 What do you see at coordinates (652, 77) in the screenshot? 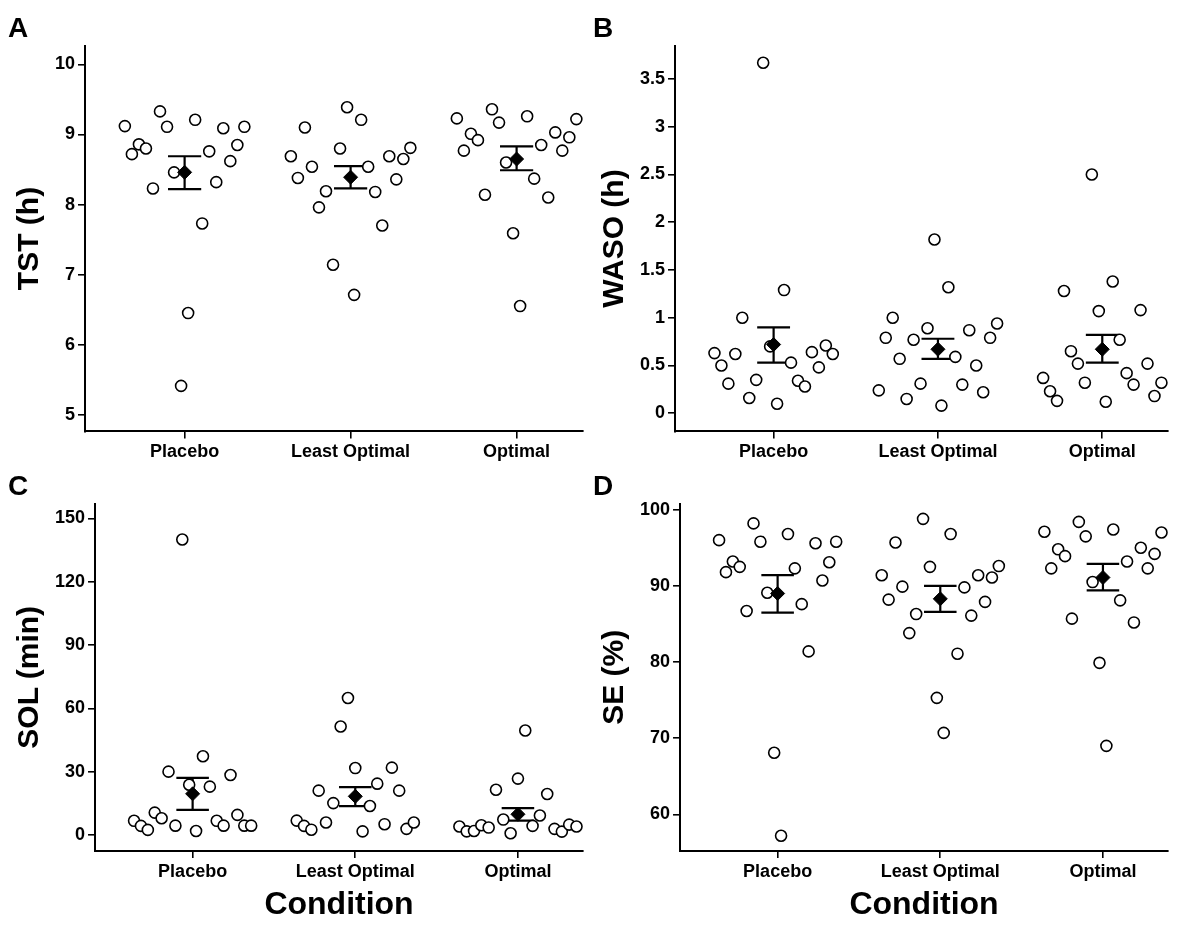
I see `y-tick-label: 3.5` at bounding box center [652, 77].